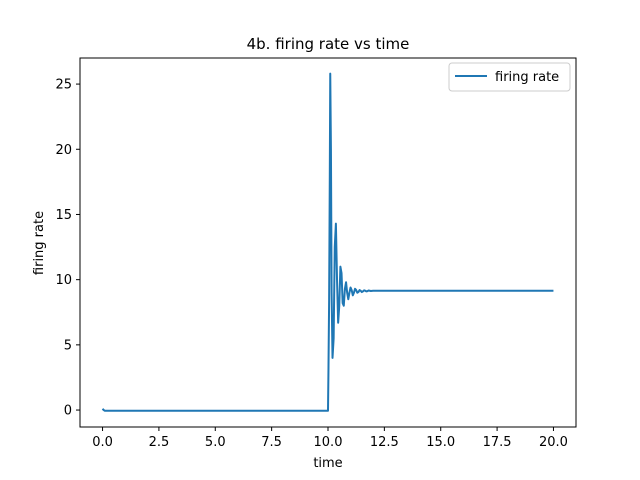 This screenshot has width=640, height=480. What do you see at coordinates (328, 442) in the screenshot?
I see `x-tick-label: 10.0` at bounding box center [328, 442].